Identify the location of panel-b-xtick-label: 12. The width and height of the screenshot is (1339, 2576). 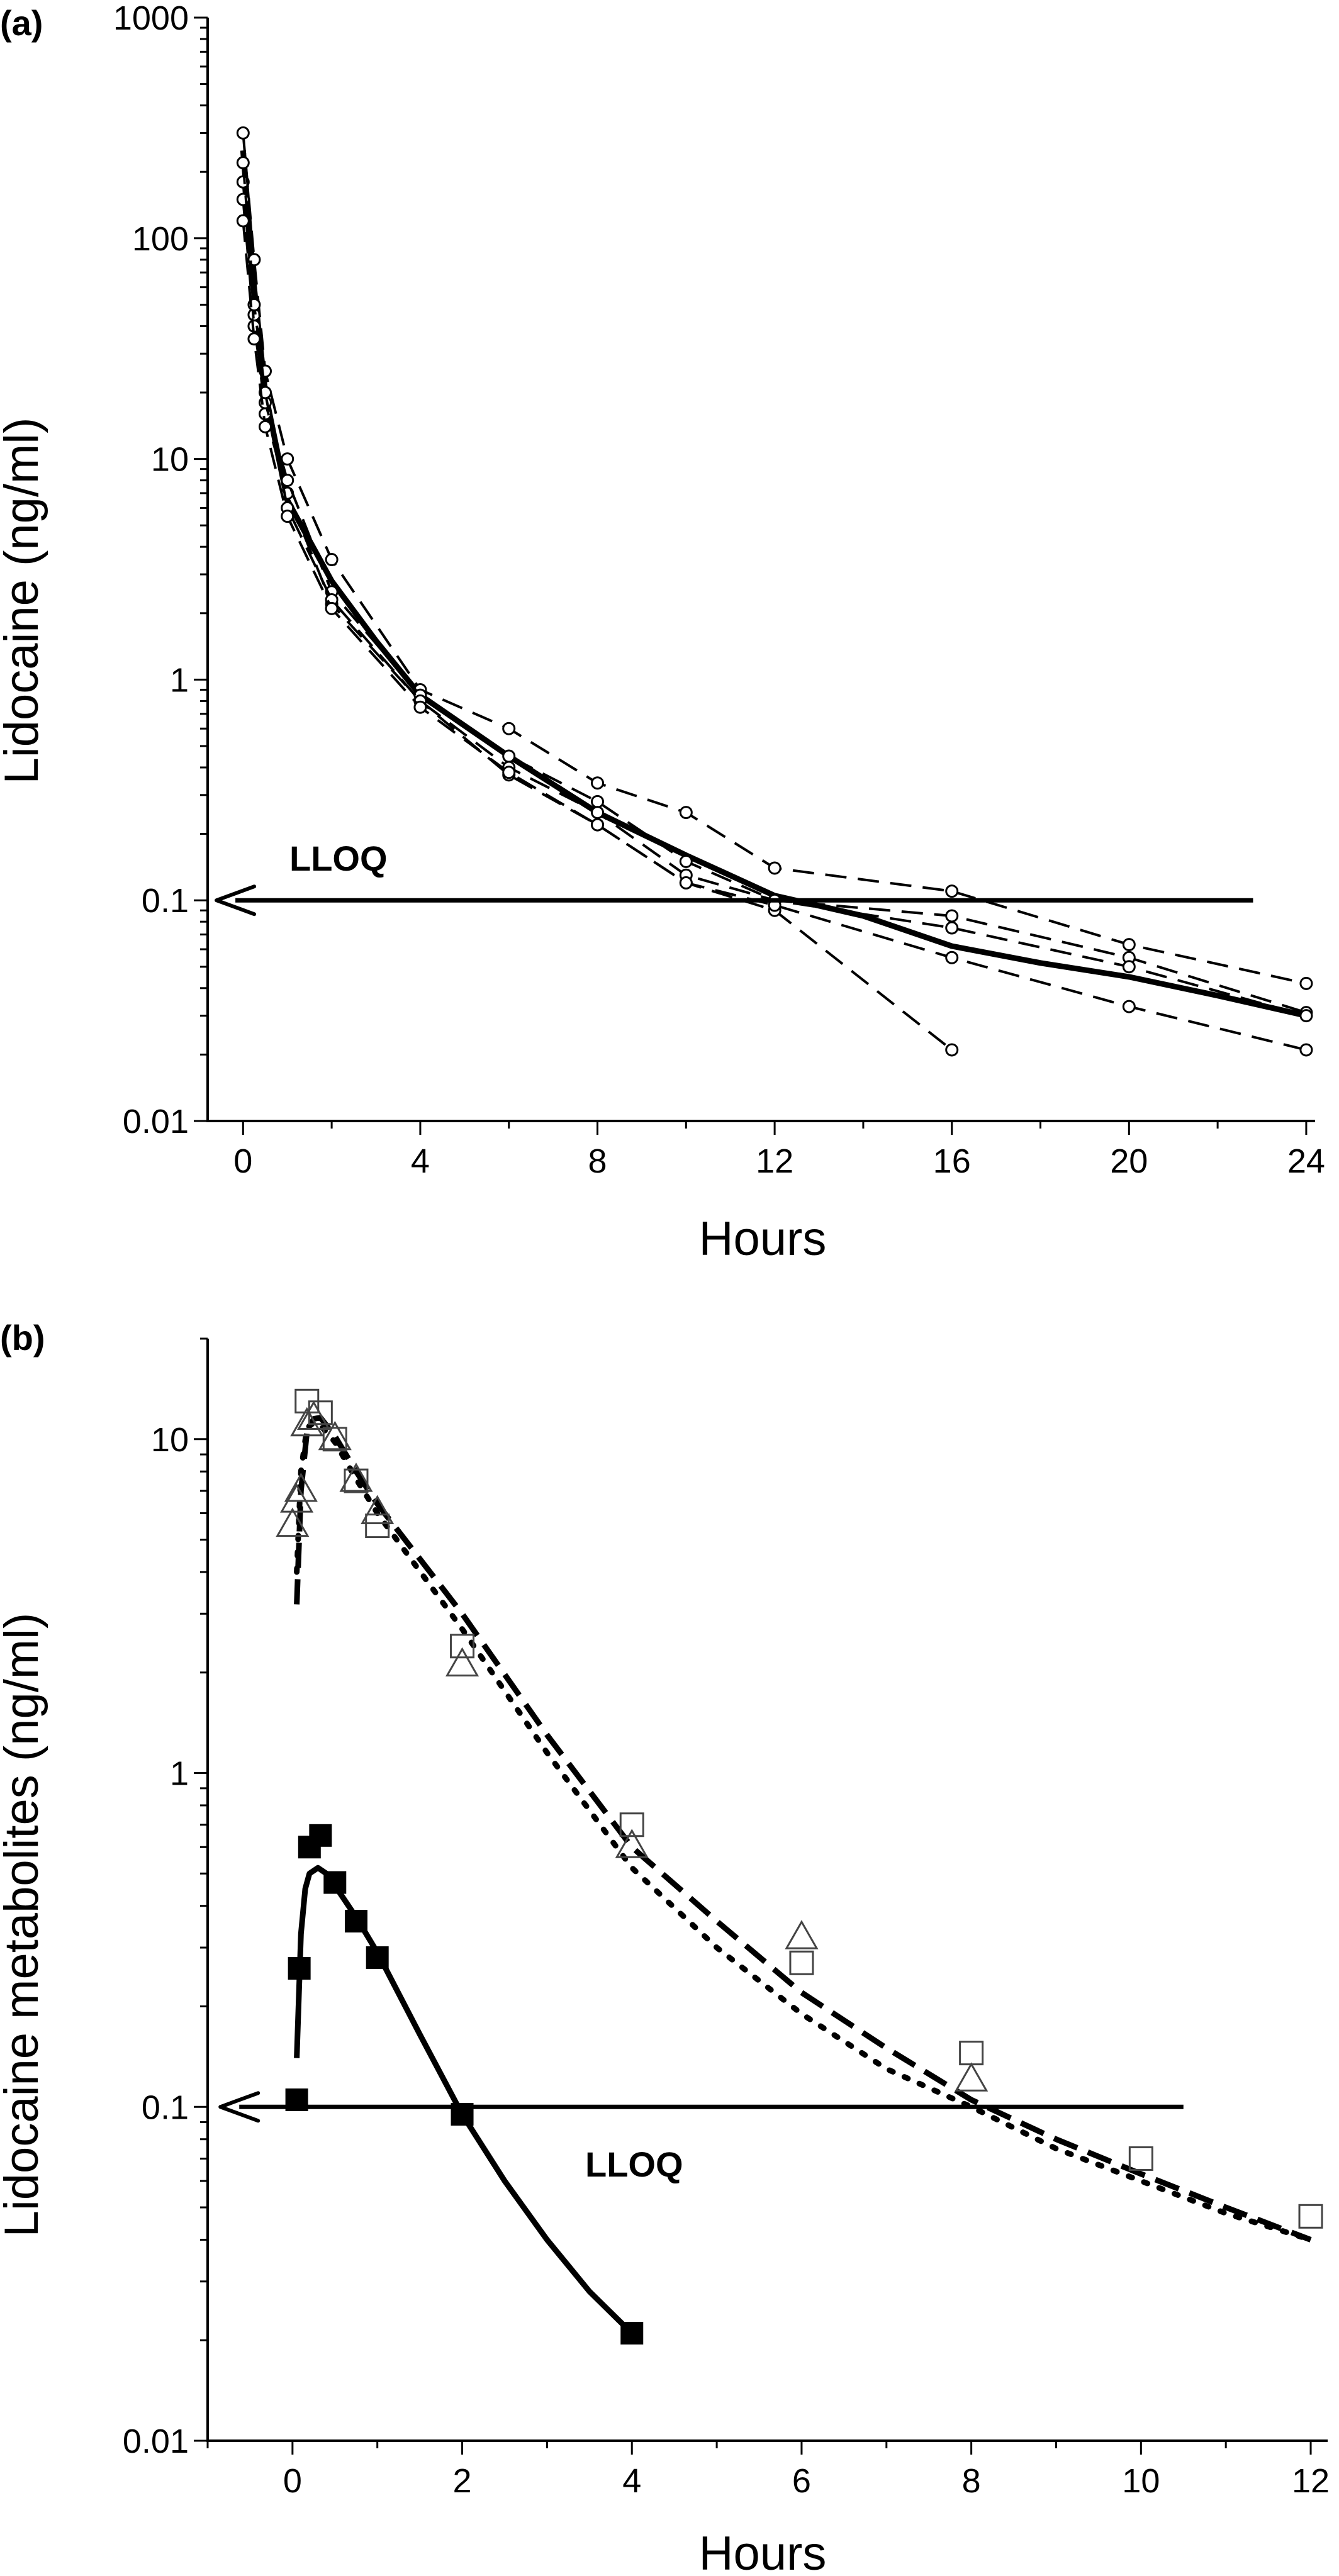
(1311, 2481).